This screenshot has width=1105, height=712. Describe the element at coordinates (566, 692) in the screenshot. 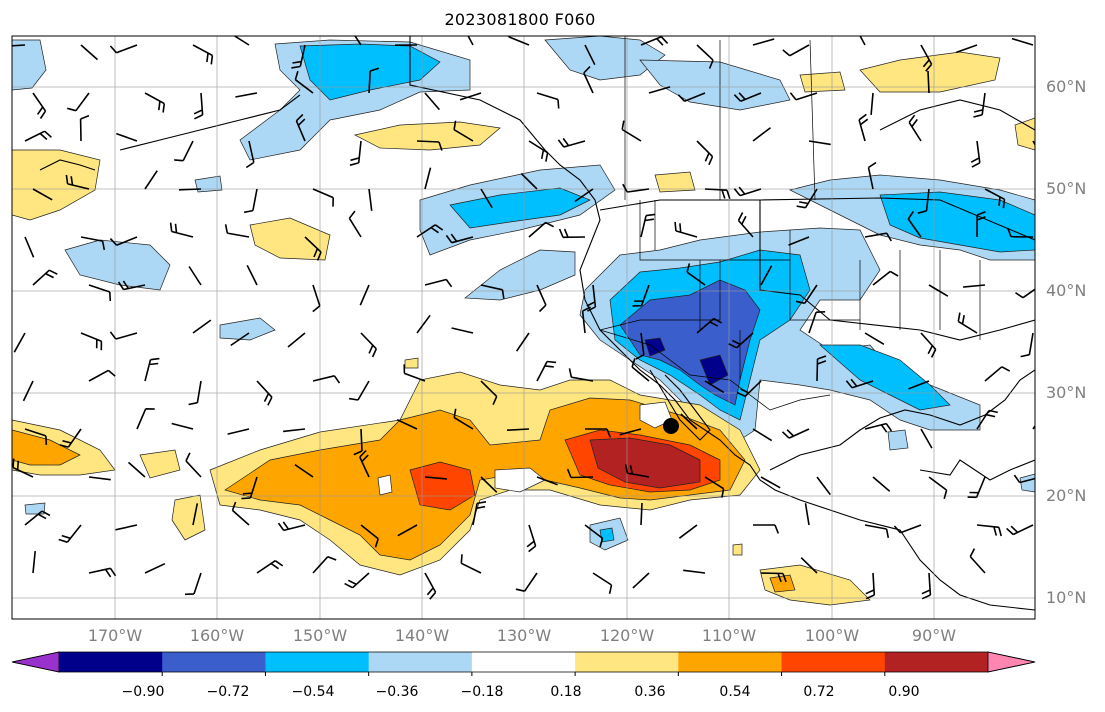

I see `colorbar-tick: 0.18` at that location.